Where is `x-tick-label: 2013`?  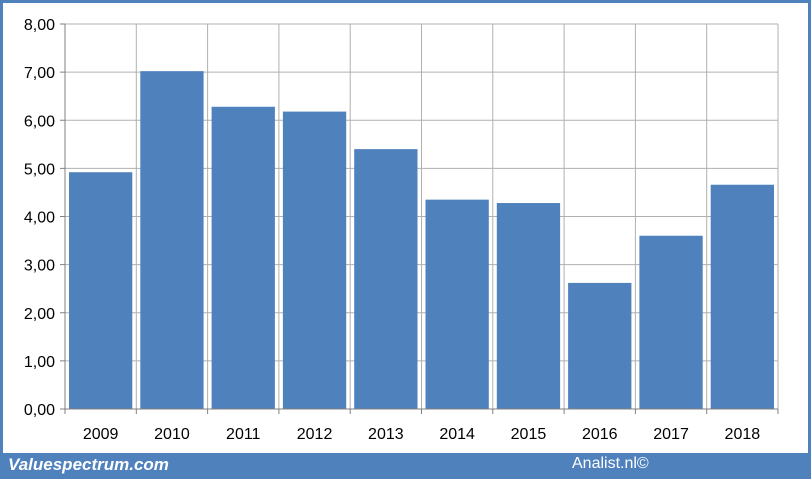 x-tick-label: 2013 is located at coordinates (386, 434).